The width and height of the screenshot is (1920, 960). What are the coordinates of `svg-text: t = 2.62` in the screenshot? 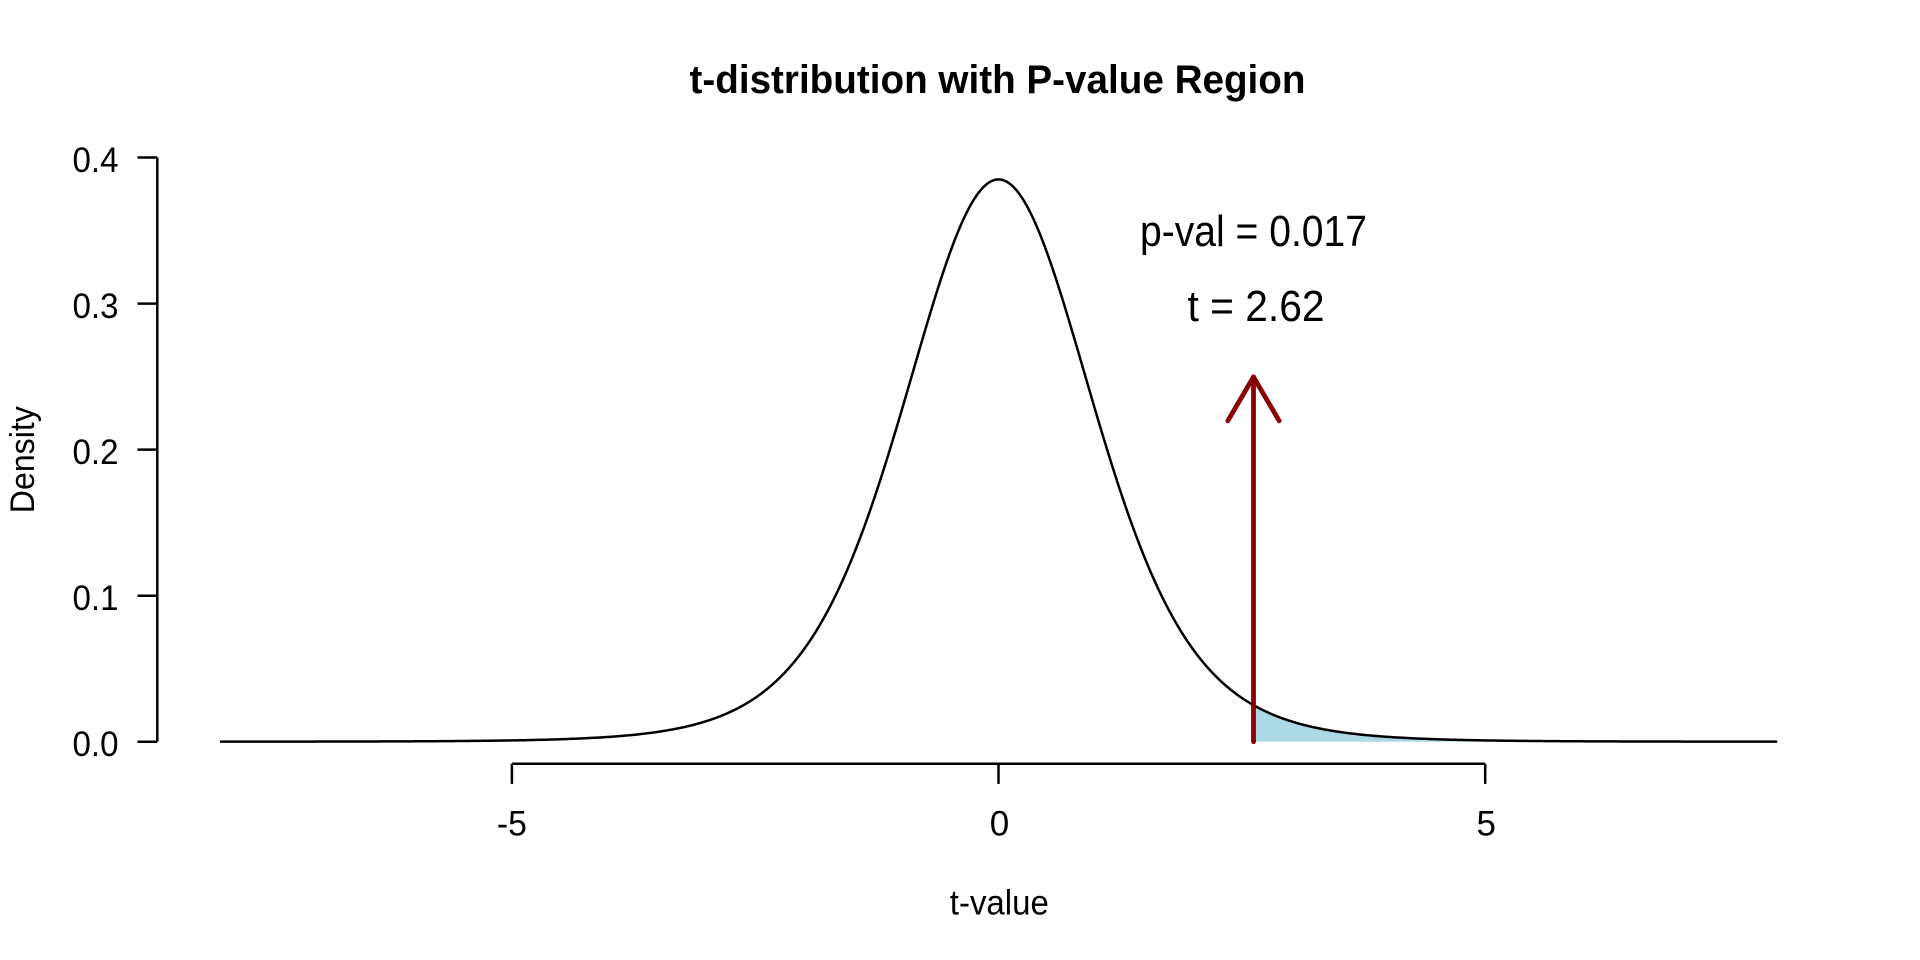 It's located at (1256, 306).